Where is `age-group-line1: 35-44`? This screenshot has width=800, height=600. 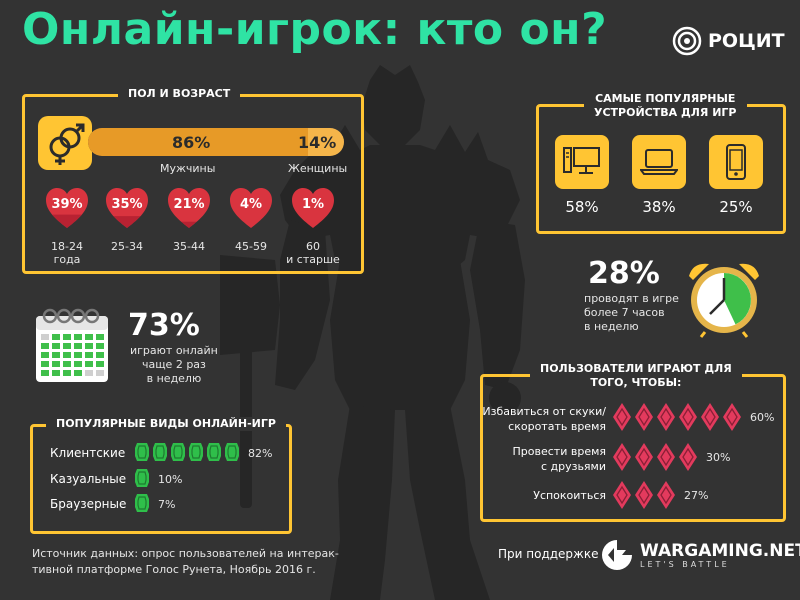 age-group-line1: 35-44 is located at coordinates (189, 246).